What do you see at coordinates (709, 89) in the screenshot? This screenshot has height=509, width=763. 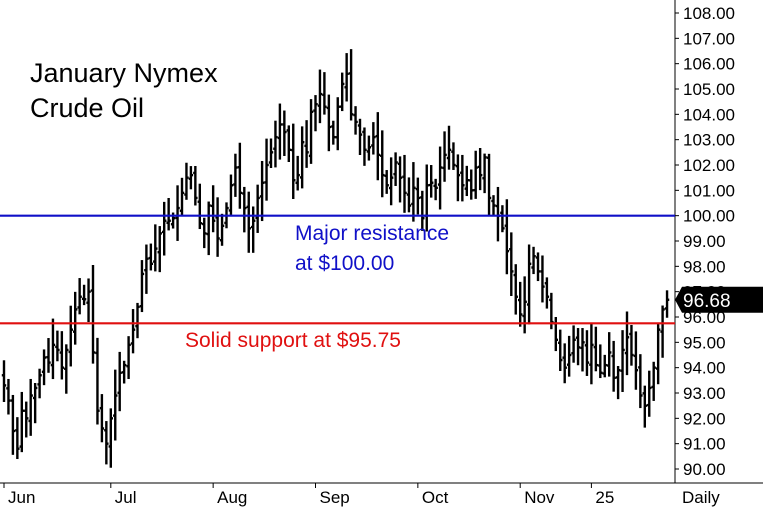 I see `y-tick-label: 105.00` at bounding box center [709, 89].